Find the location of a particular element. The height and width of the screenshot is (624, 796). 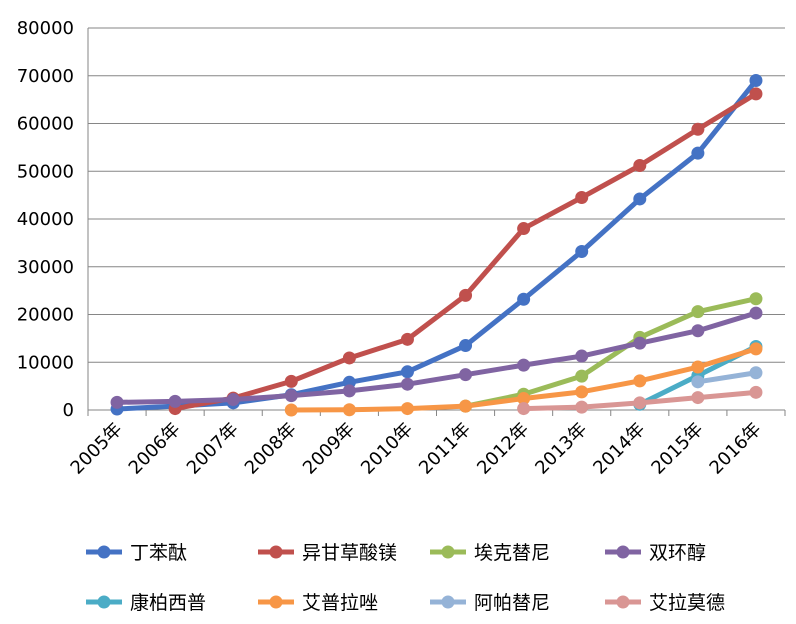

legend-item: 艾普拉唑 is located at coordinates (318, 603).